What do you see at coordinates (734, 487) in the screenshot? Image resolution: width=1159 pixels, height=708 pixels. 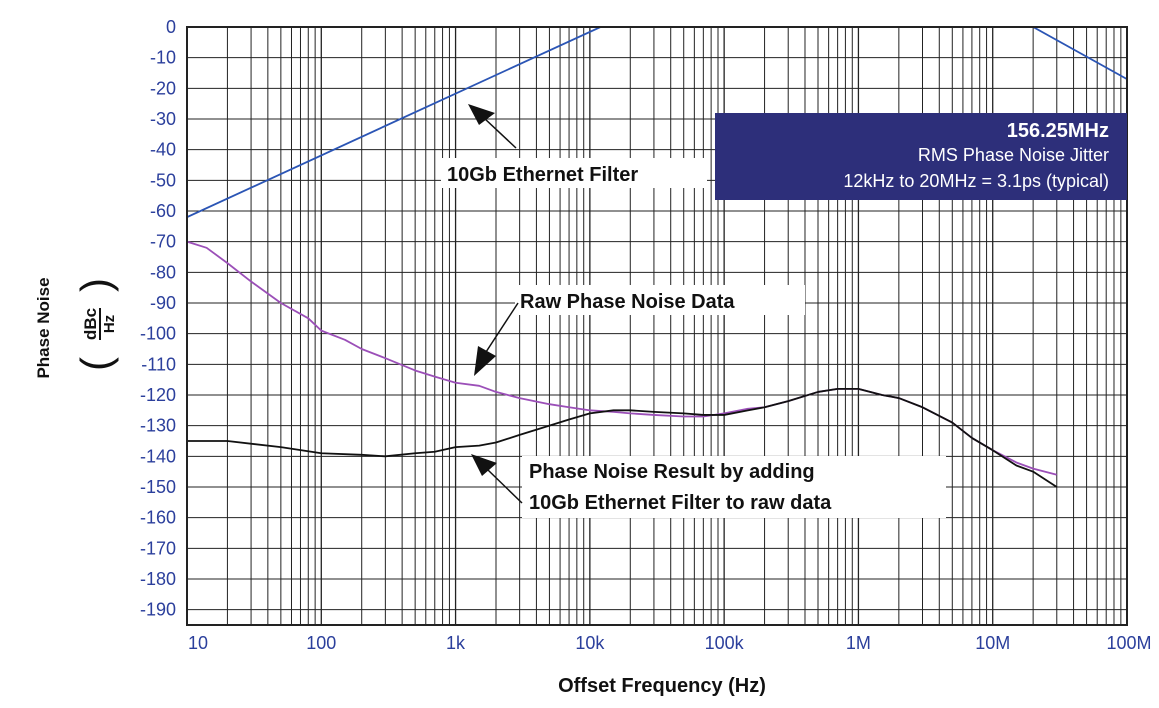 I see `result-label-bg` at bounding box center [734, 487].